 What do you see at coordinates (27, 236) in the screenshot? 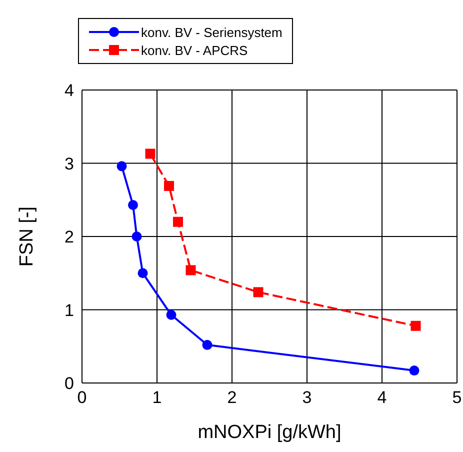
I see `y-axis-title: FSN [-]` at bounding box center [27, 236].